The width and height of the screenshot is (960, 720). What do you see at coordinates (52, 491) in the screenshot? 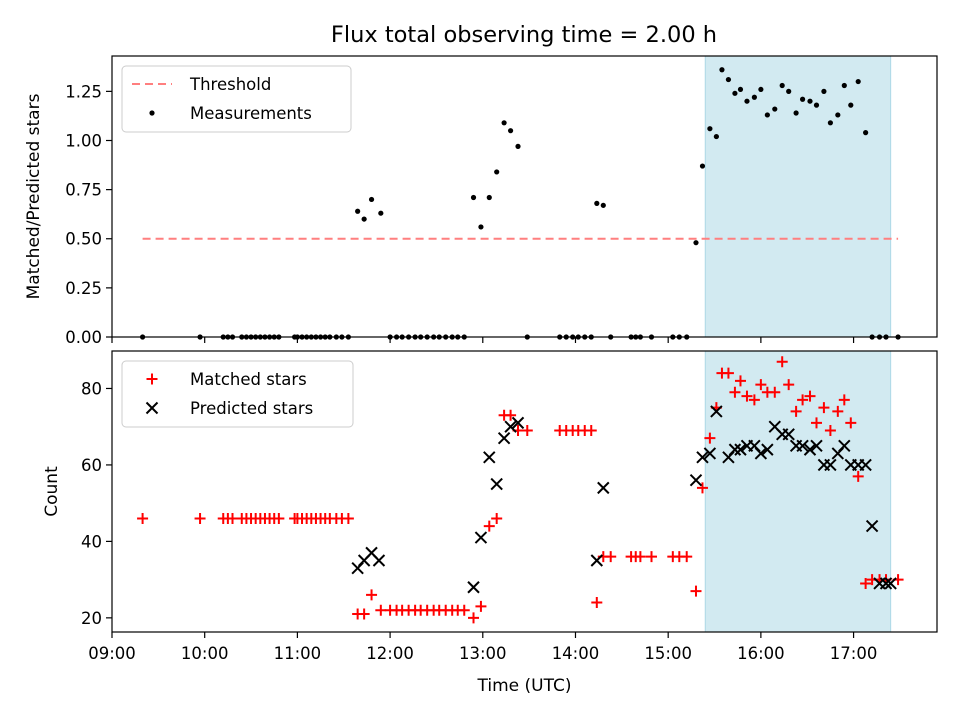
I see `count-y-label: Count` at bounding box center [52, 491].